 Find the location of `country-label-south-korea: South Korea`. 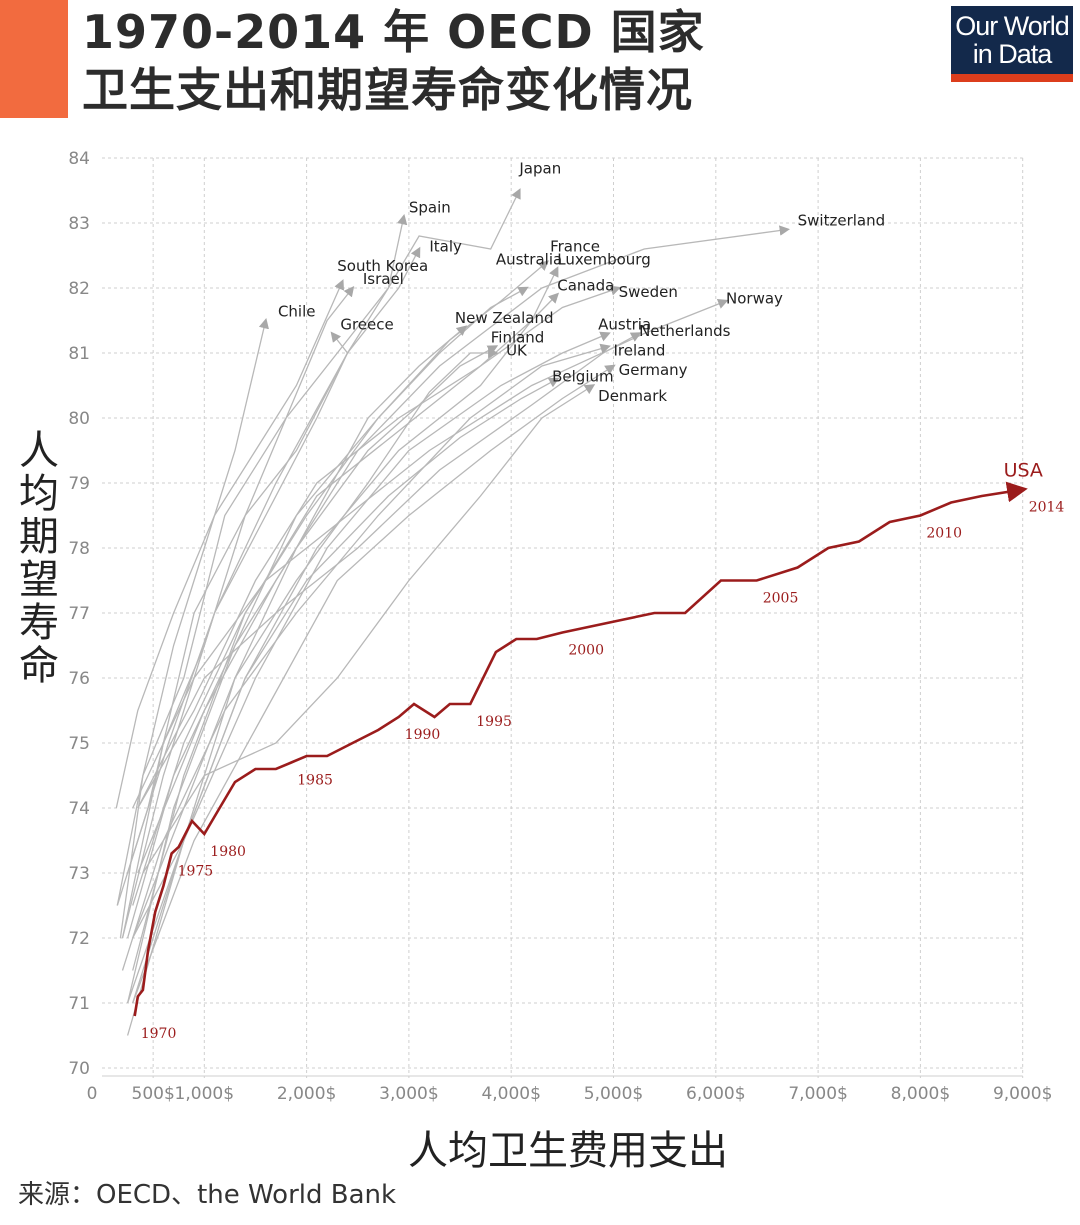

country-label-south-korea: South Korea is located at coordinates (382, 266).